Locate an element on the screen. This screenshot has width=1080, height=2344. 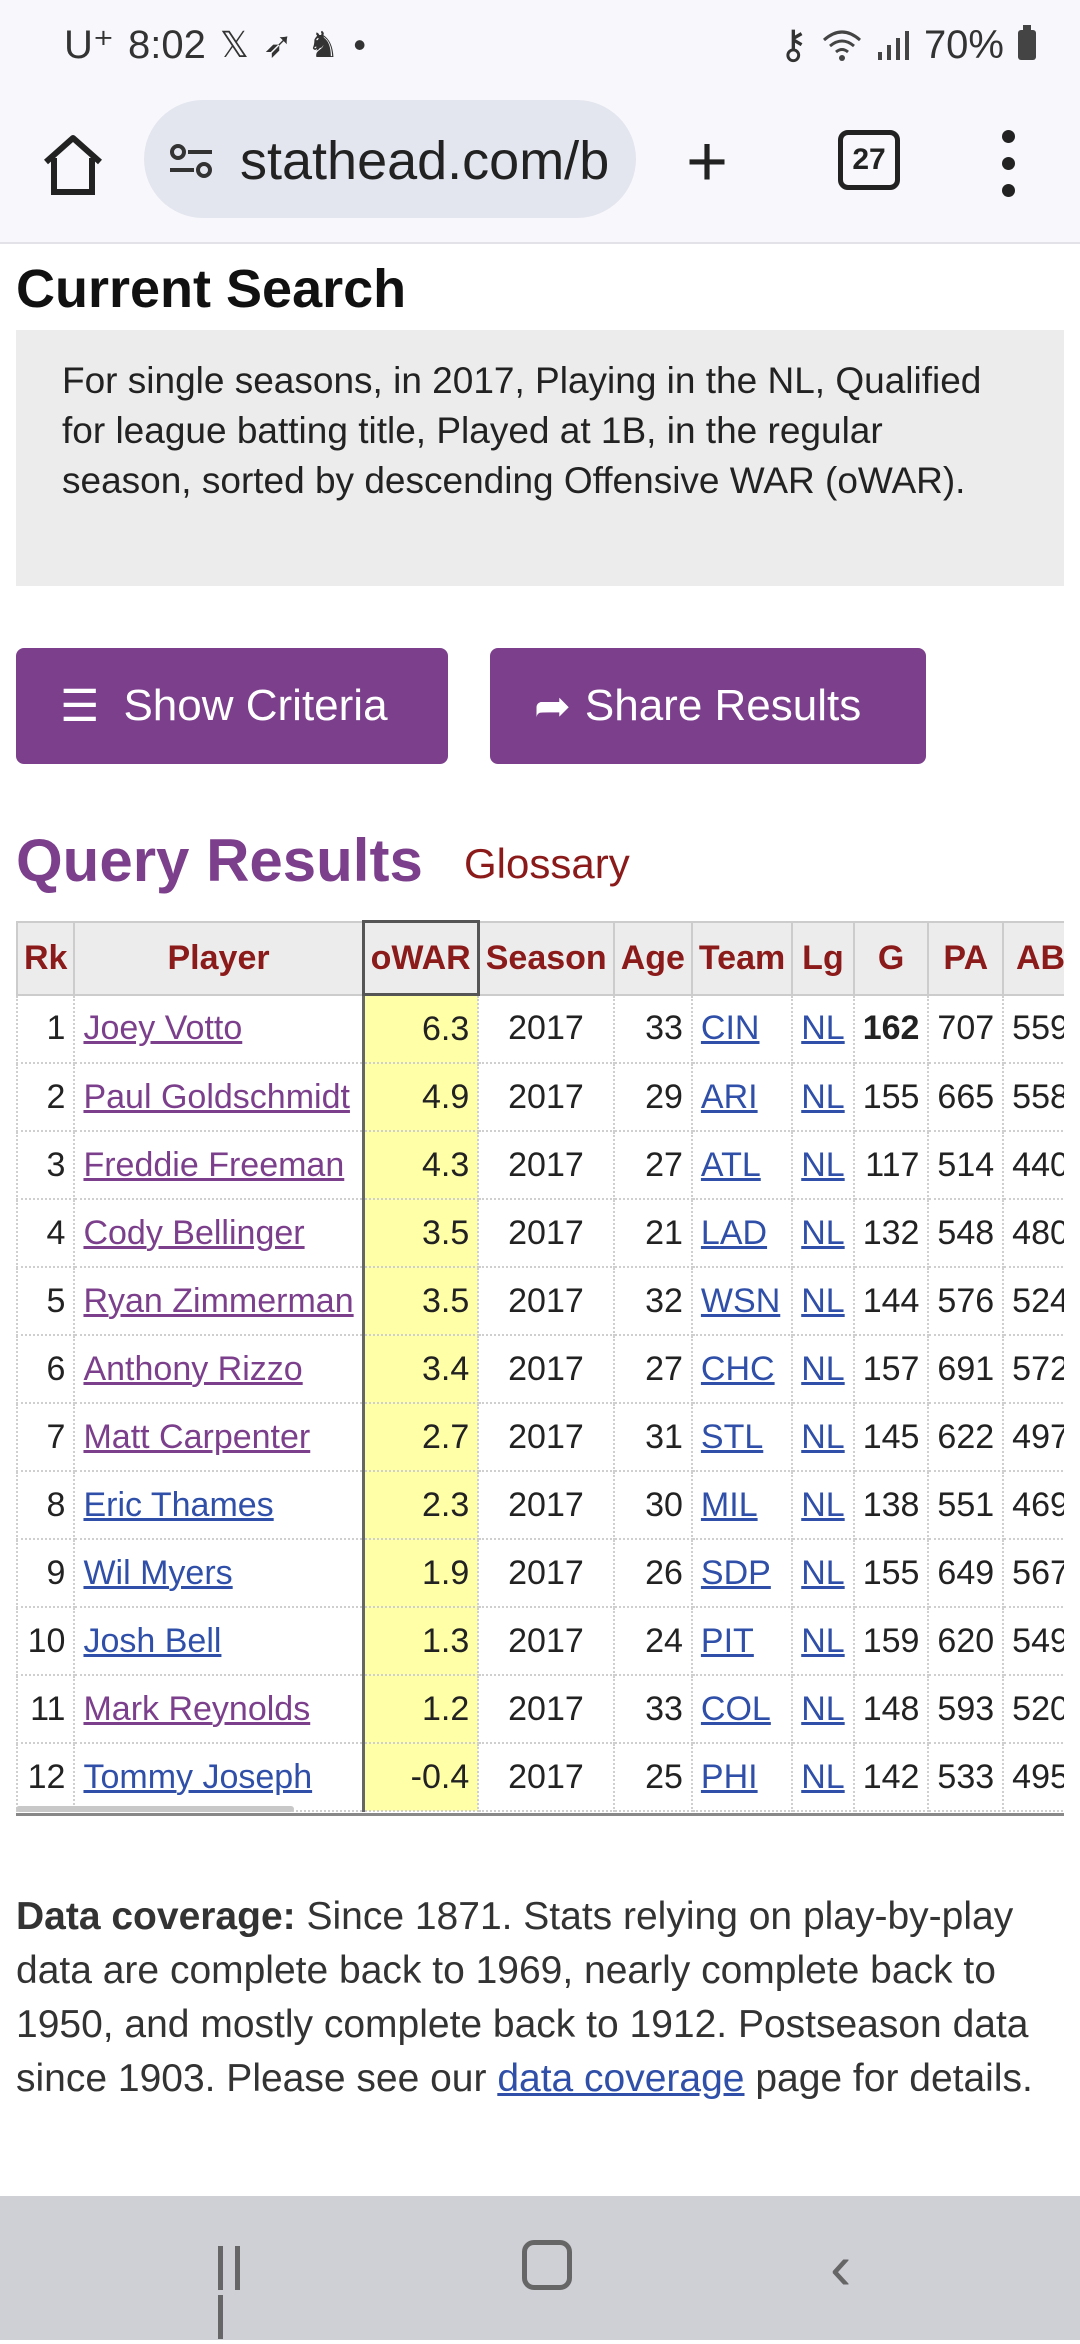
team-link: ARI is located at coordinates (729, 1096).